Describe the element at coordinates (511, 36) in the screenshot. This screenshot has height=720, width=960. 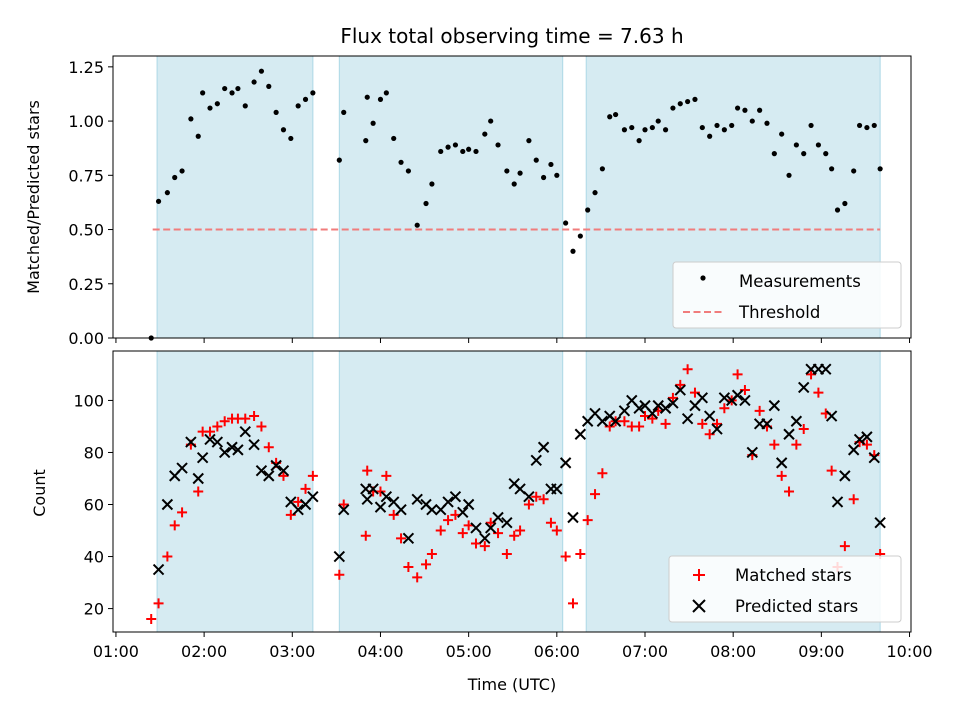
I see `top-chart-title: Flux total observing time = 7.63 h` at that location.